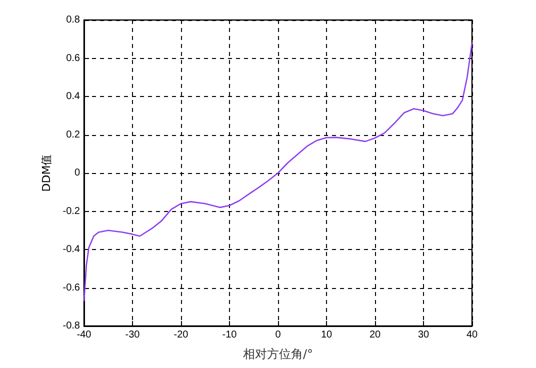  Describe the element at coordinates (424, 335) in the screenshot. I see `x-tick-label: 30` at that location.